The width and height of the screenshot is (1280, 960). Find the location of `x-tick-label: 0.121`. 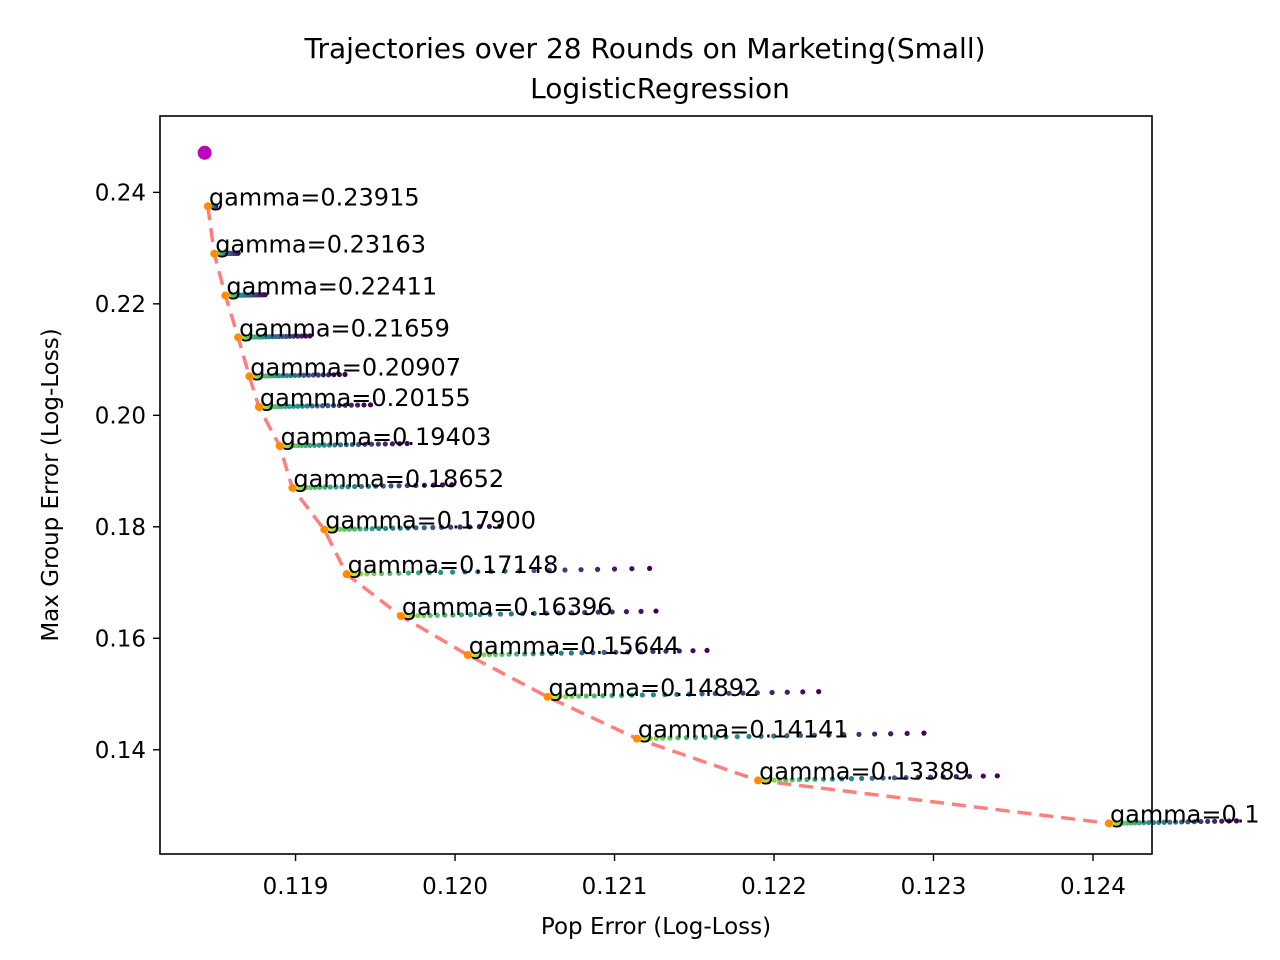

x-tick-label: 0.121 is located at coordinates (615, 887).